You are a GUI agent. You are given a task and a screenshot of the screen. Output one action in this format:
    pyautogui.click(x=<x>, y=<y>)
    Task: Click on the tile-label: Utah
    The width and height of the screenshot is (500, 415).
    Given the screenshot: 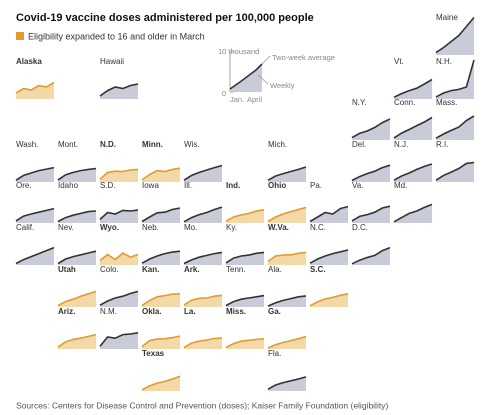 What is the action you would take?
    pyautogui.click(x=67, y=269)
    